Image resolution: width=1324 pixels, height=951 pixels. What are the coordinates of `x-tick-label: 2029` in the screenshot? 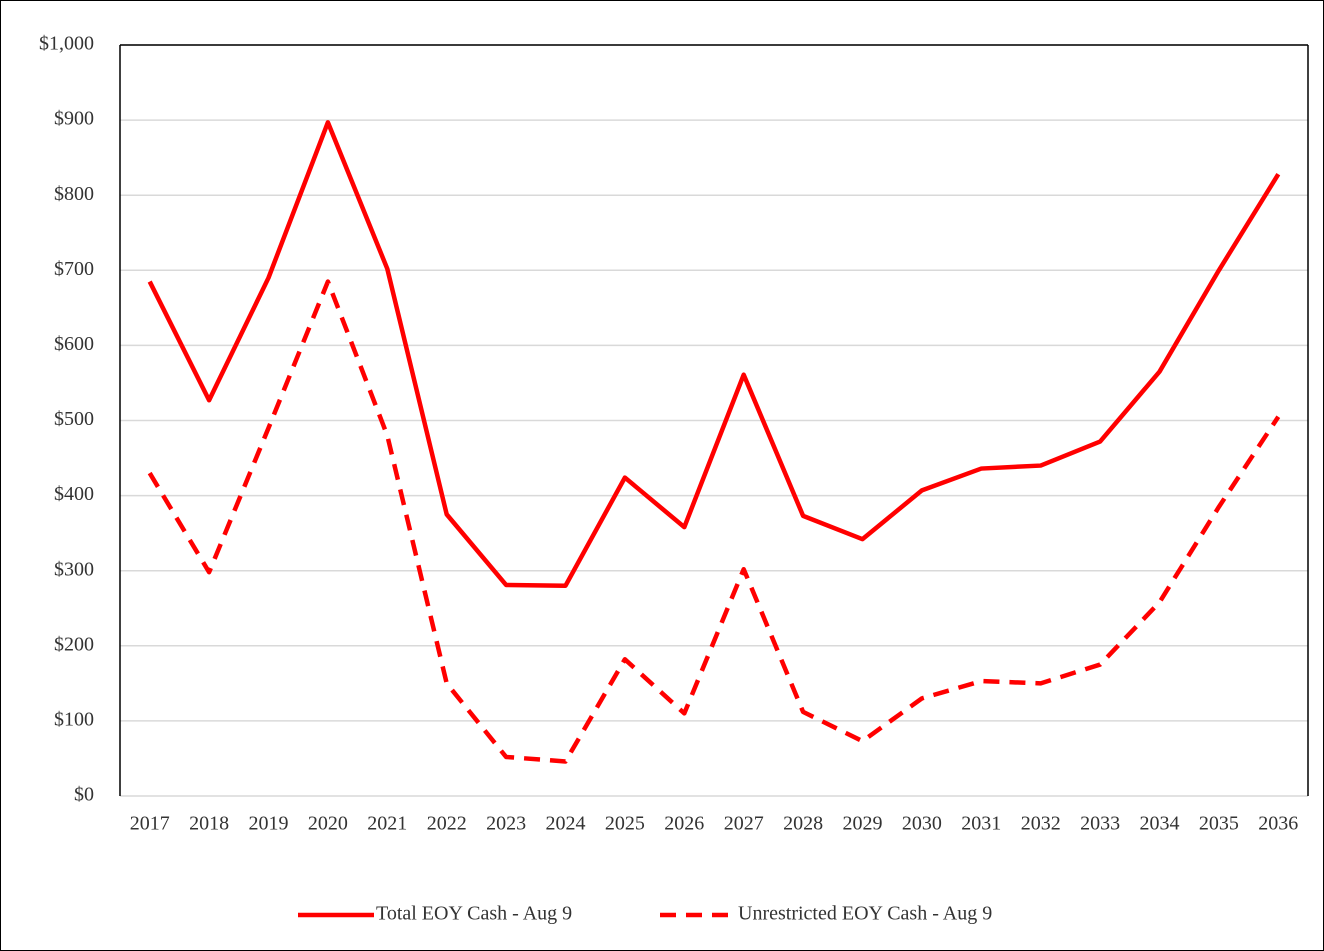 It's located at (863, 824).